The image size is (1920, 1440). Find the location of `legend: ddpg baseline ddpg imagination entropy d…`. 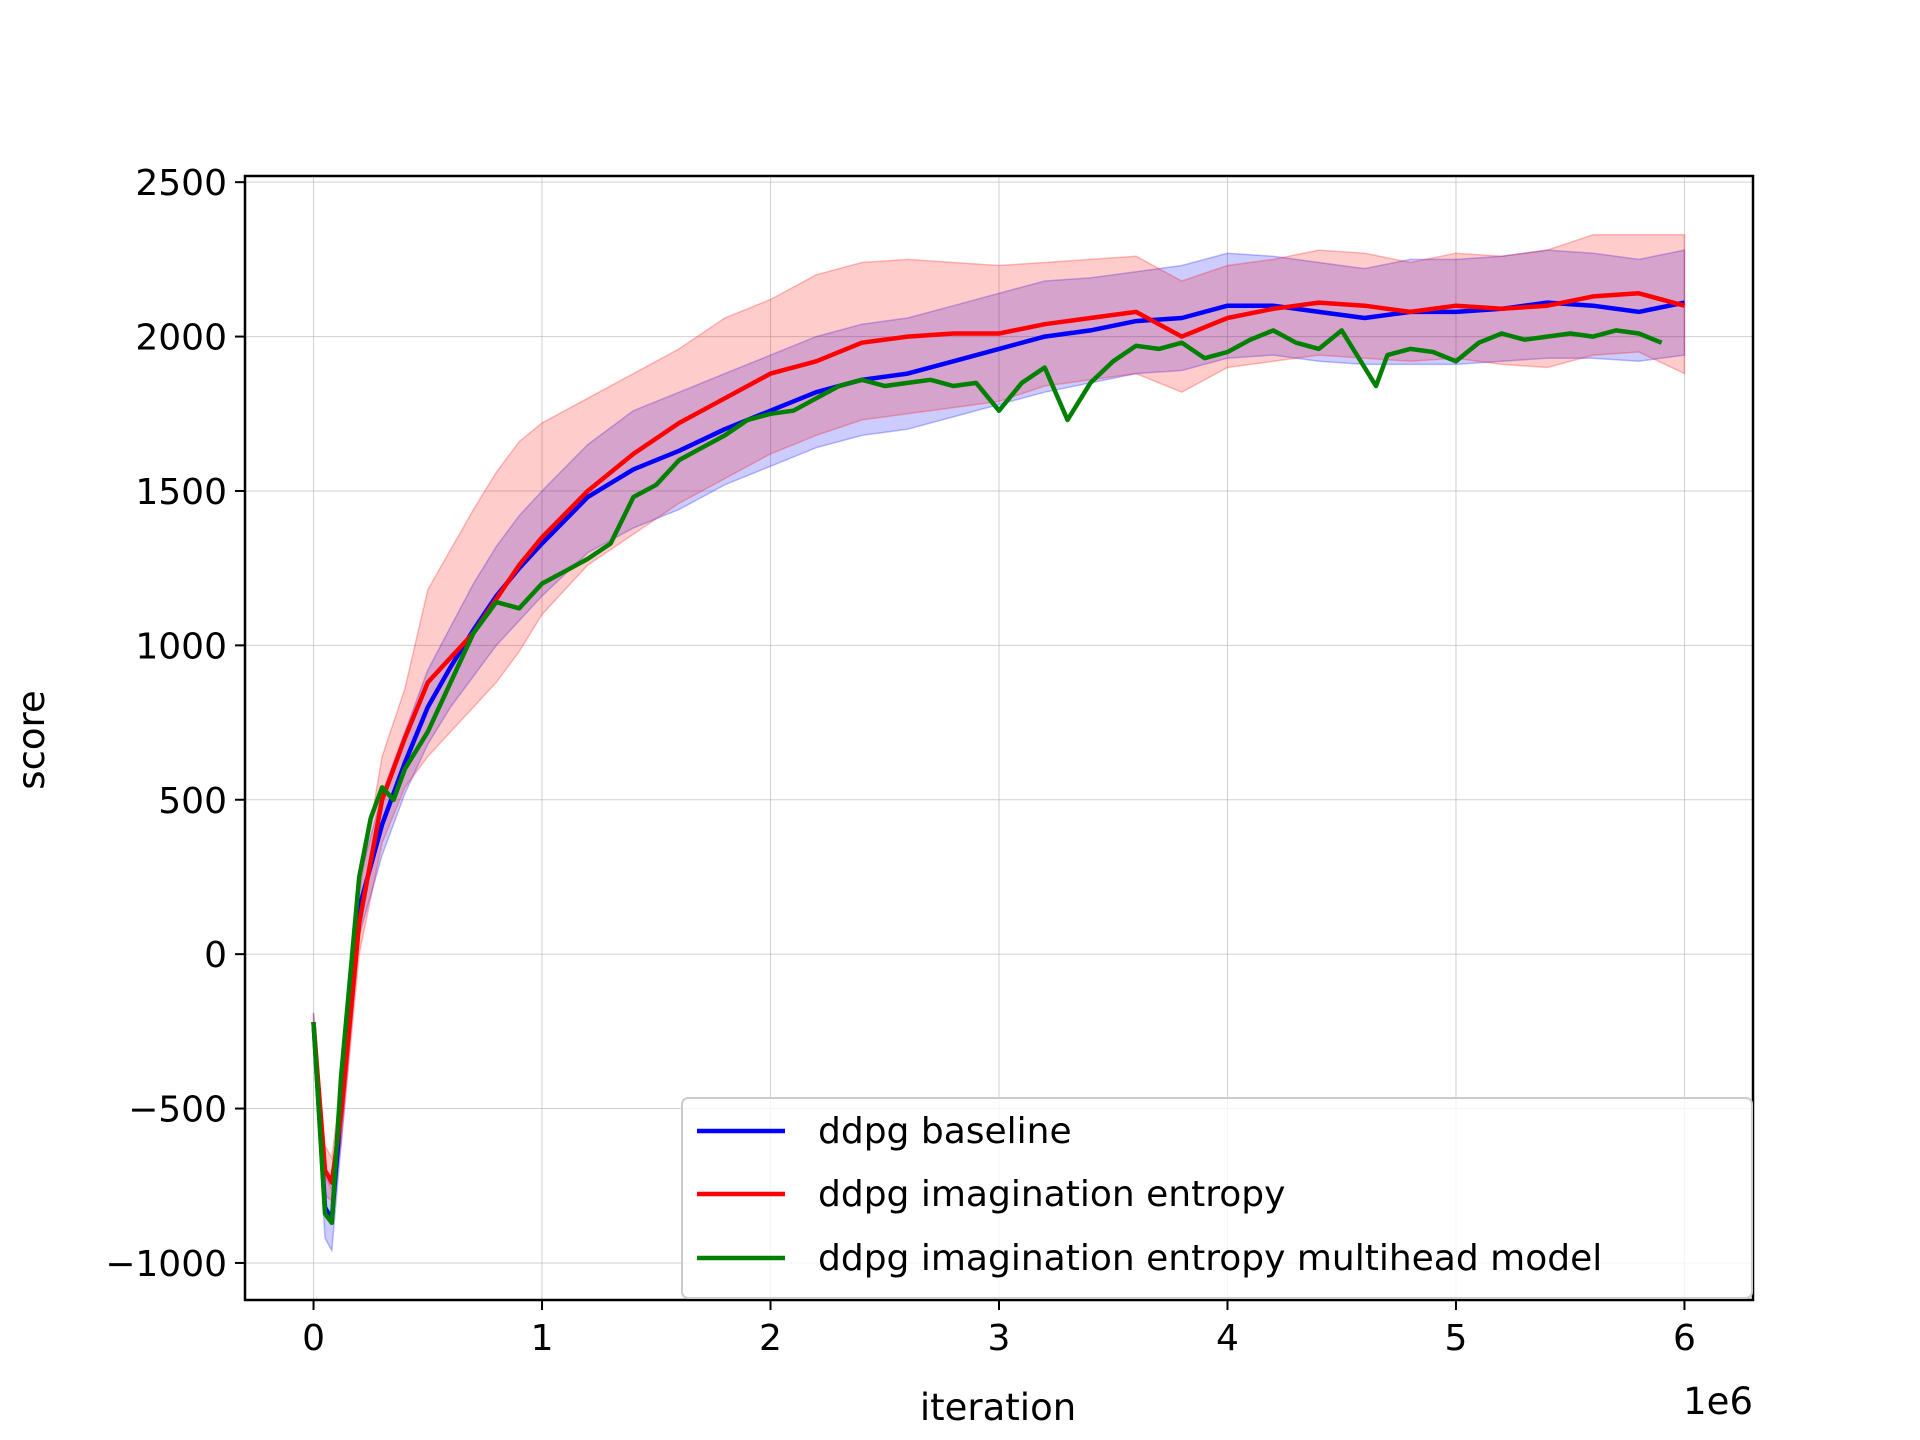

legend: ddpg baseline ddpg imagination entropy d… is located at coordinates (1217, 1198).